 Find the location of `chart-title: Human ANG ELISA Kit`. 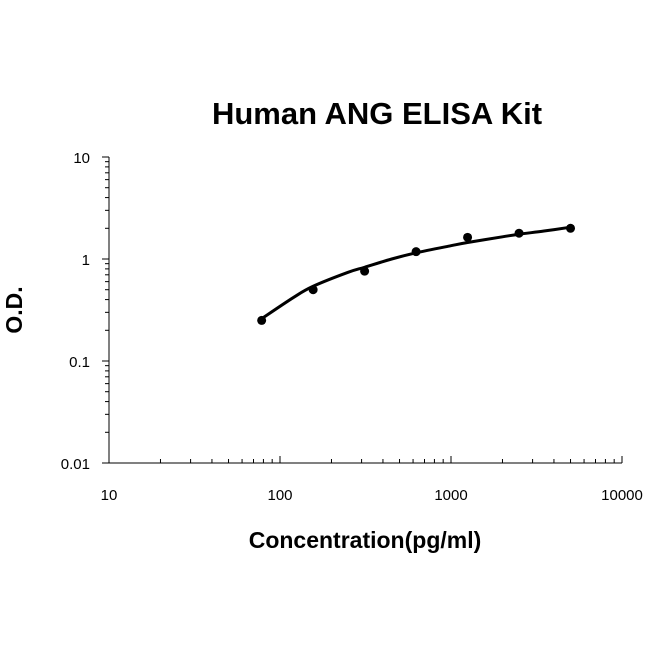

chart-title: Human ANG ELISA Kit is located at coordinates (377, 113).